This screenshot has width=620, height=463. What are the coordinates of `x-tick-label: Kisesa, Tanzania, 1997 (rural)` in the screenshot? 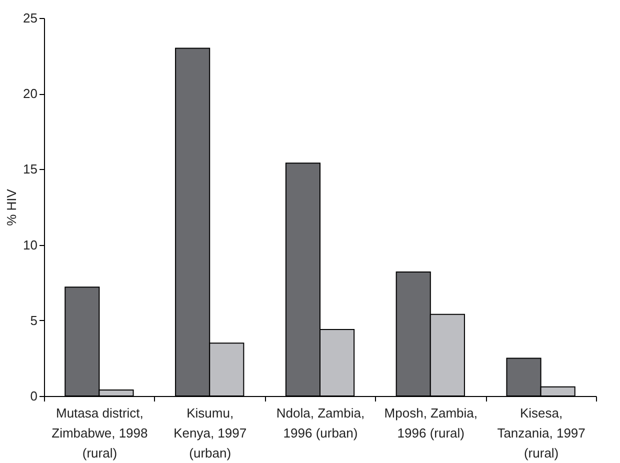 It's located at (541, 433).